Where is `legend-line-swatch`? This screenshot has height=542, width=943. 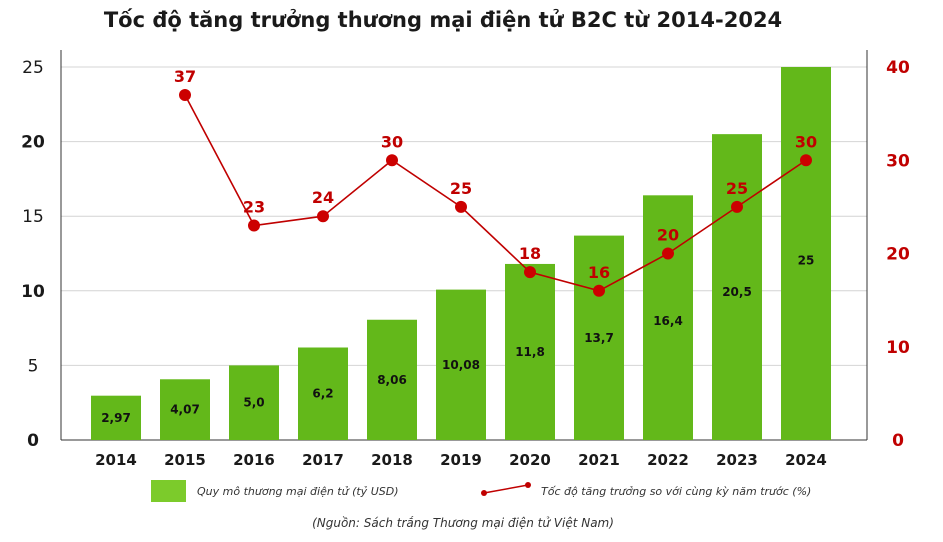 legend-line-swatch is located at coordinates (506, 489).